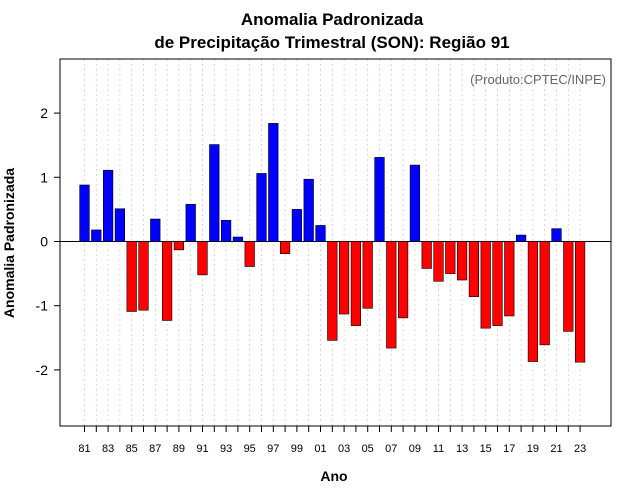 The height and width of the screenshot is (500, 640). Describe the element at coordinates (297, 449) in the screenshot. I see `x-tick-label: 99` at that location.